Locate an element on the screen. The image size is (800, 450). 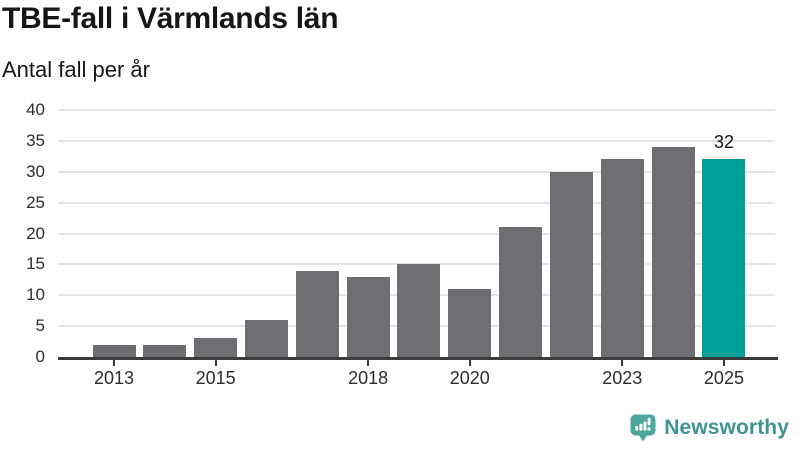
bar-2024 is located at coordinates (673, 252).